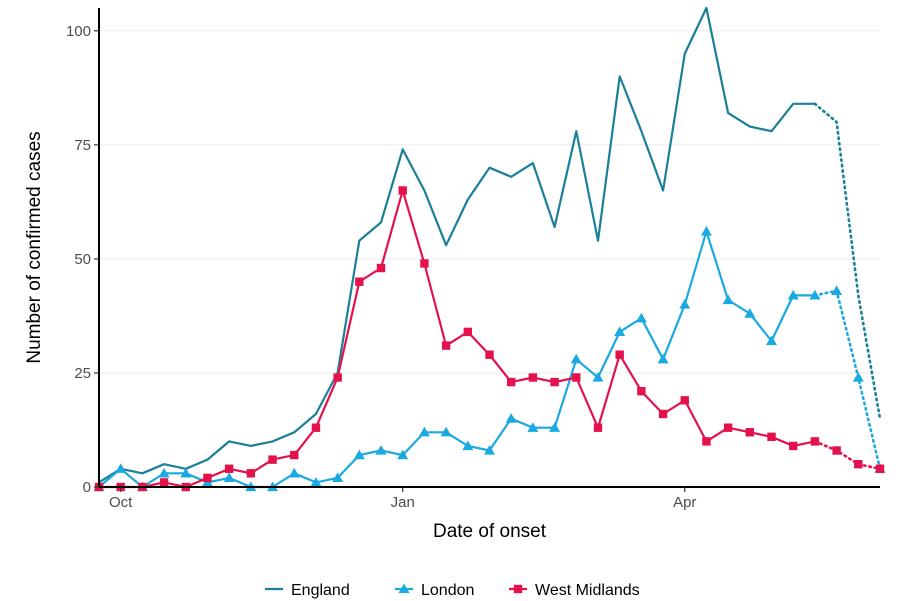 The image size is (904, 601). I want to click on legend-item-london: London, so click(434, 590).